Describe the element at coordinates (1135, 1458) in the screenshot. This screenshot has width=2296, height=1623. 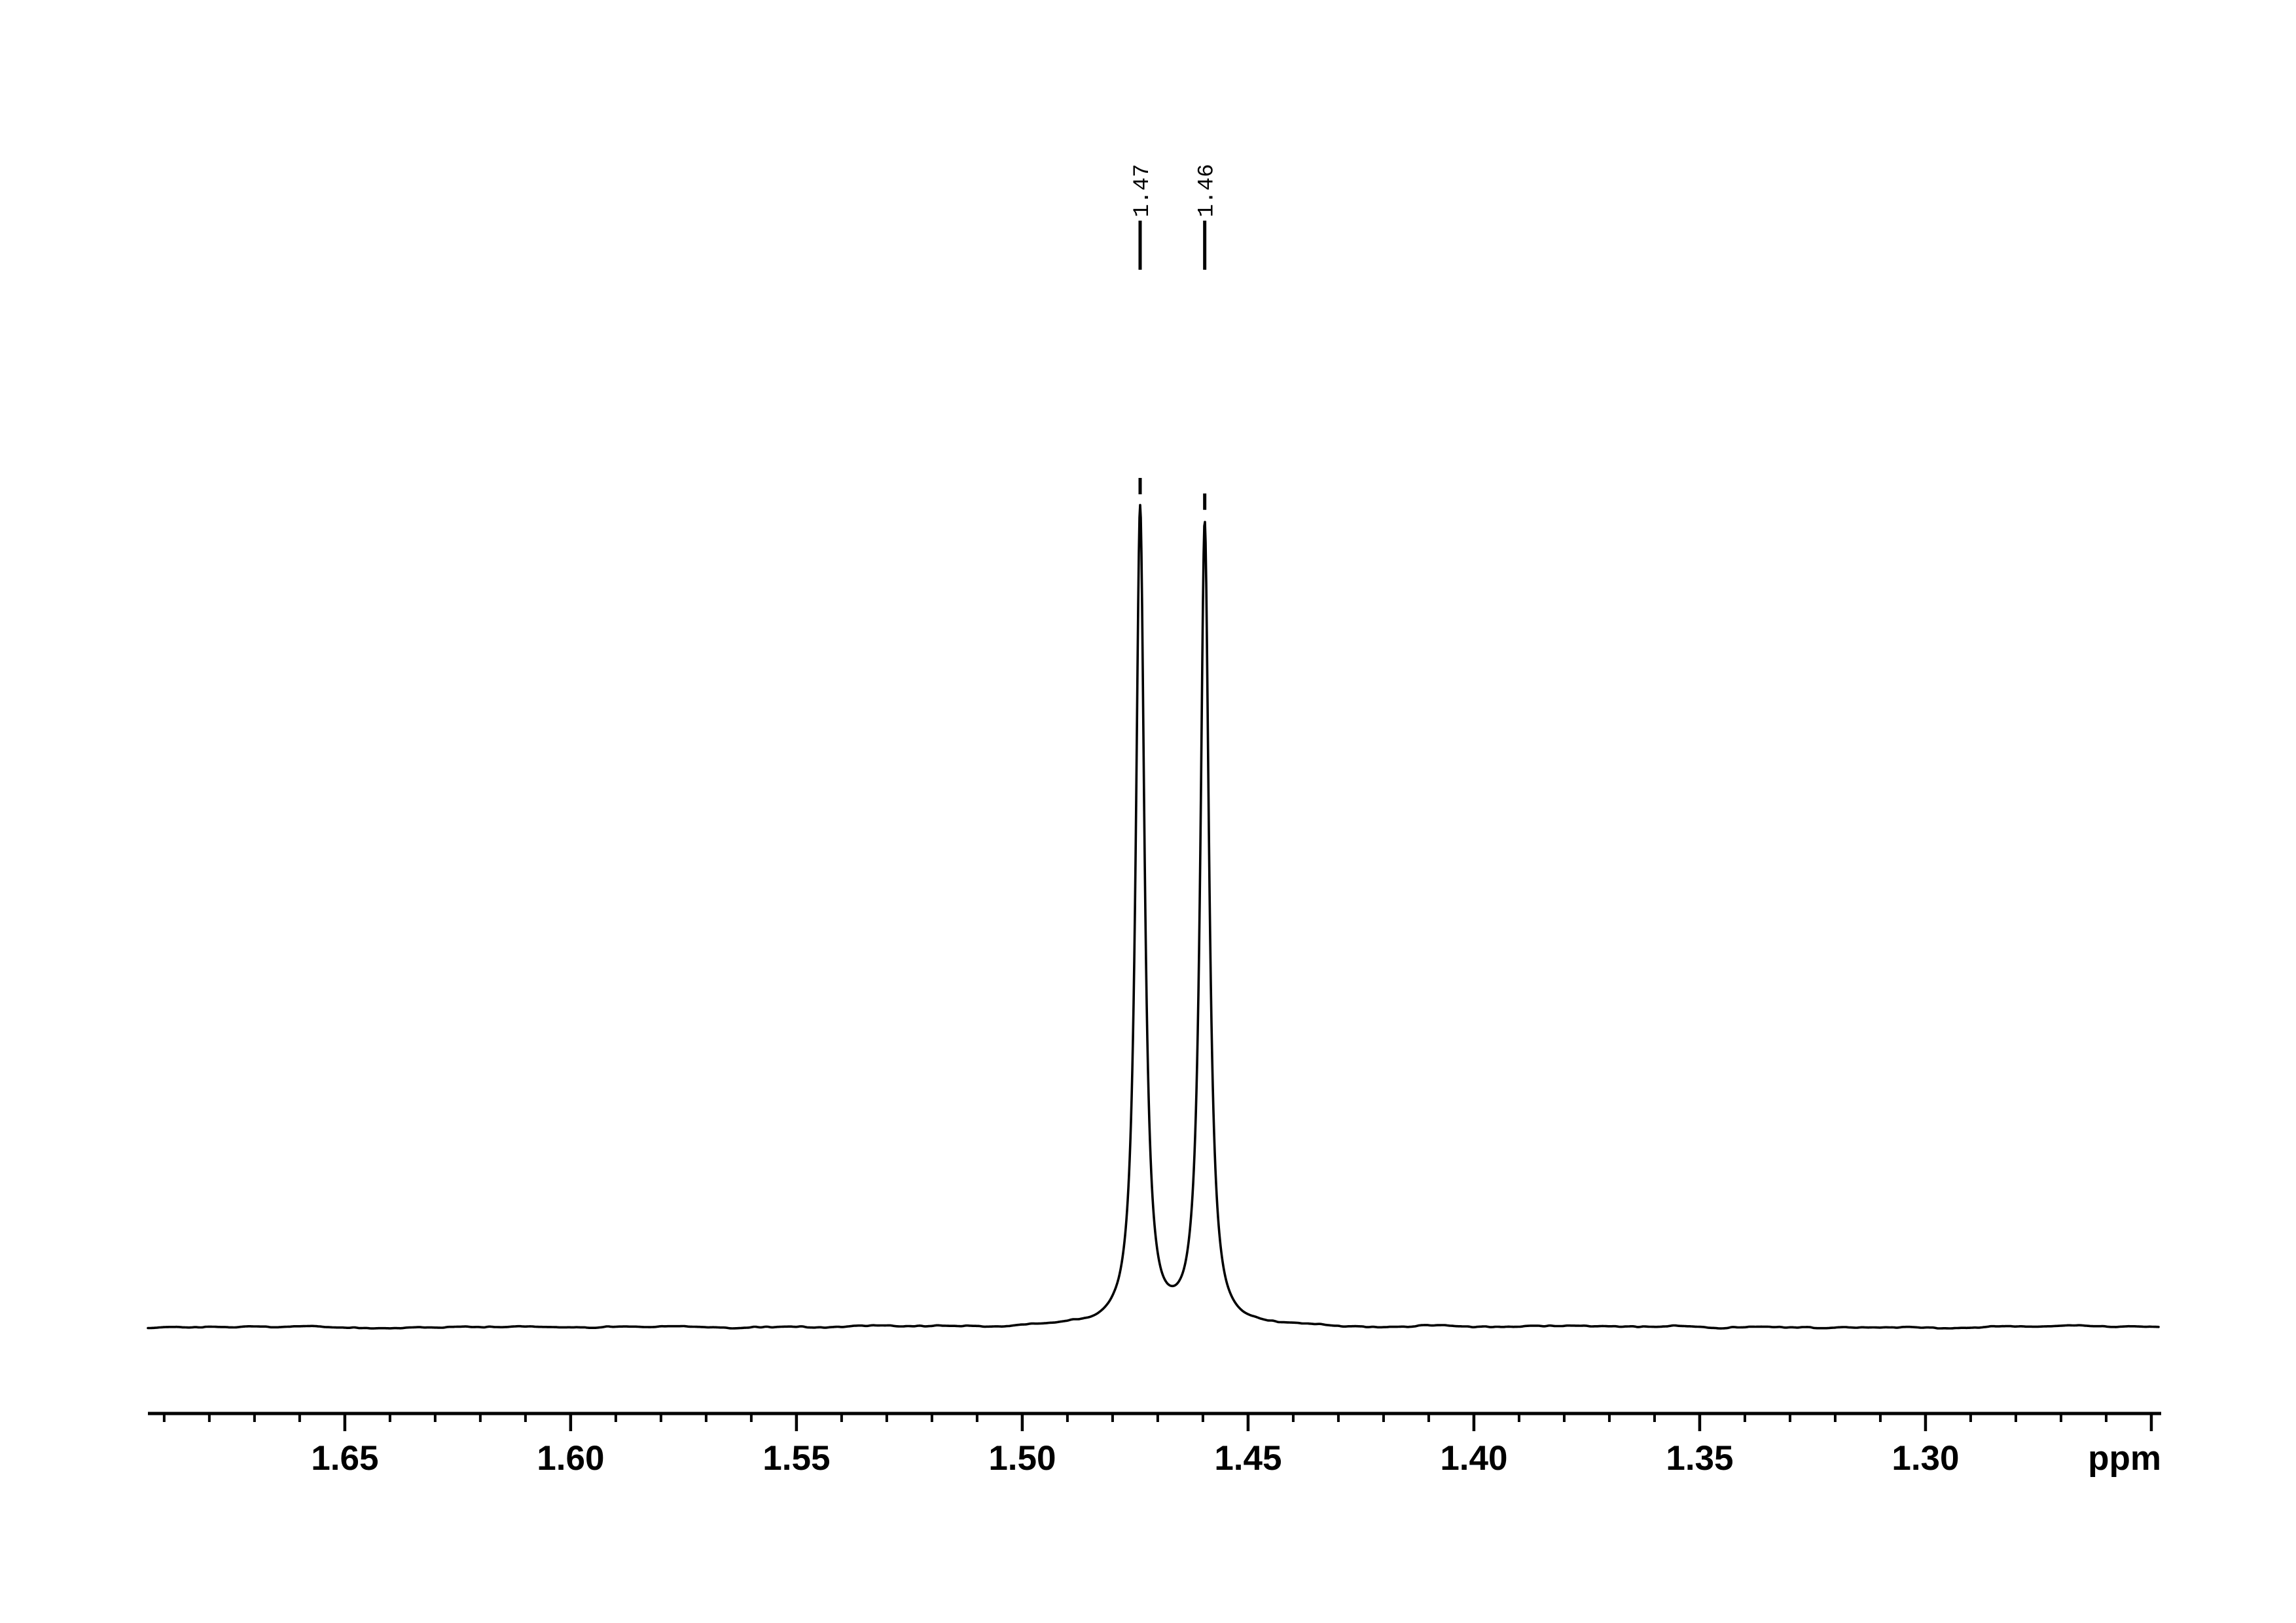
I see `x-axis-tick-labels: 1.65 1.60 1.55 1.50 1.45 1.40 1.35 1.30` at that location.